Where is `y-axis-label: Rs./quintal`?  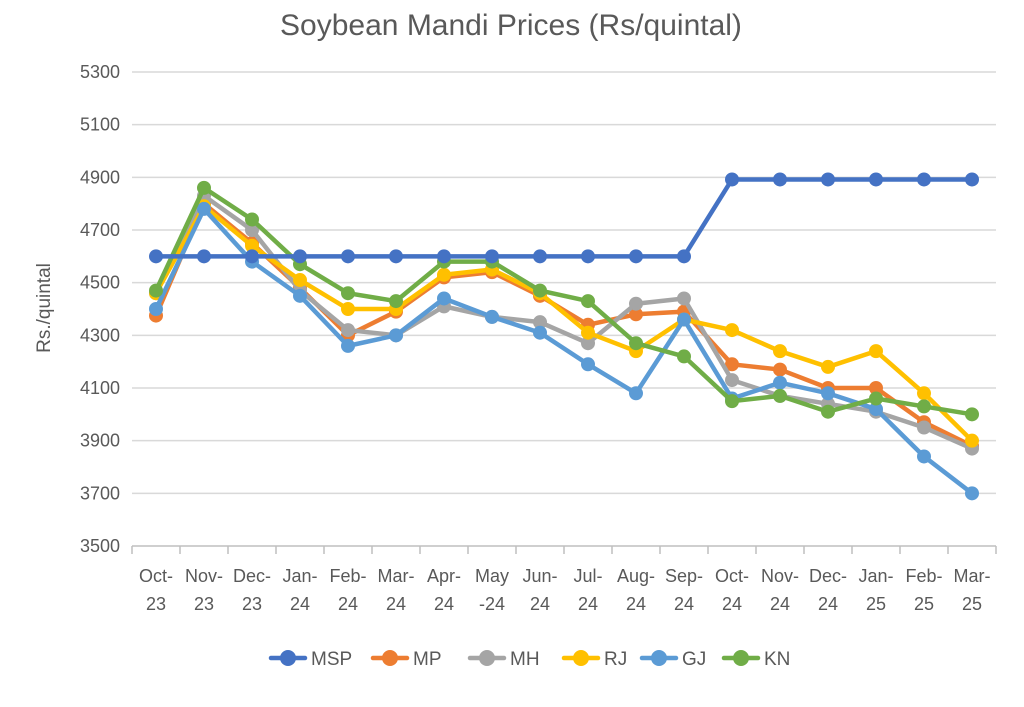
y-axis-label: Rs./quintal is located at coordinates (44, 308).